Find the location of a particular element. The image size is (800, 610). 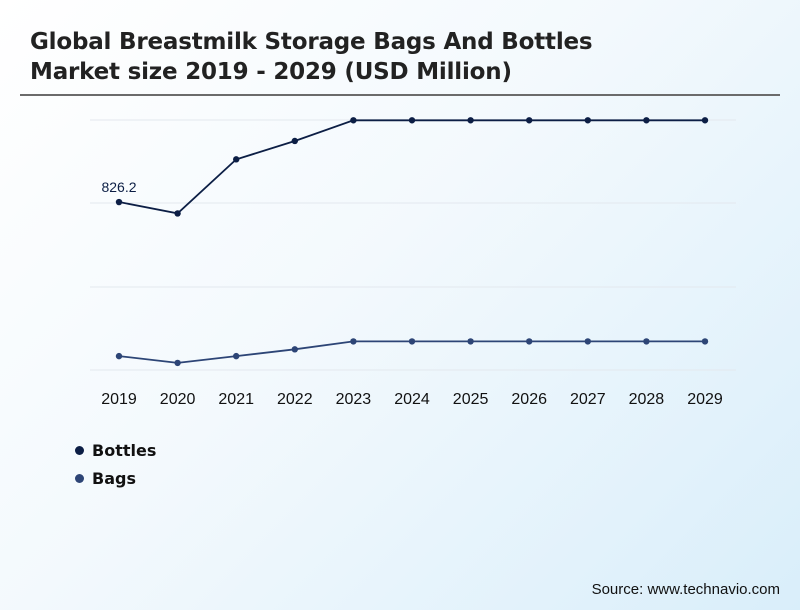

x-tick-label-2028: 2028 is located at coordinates (647, 399).